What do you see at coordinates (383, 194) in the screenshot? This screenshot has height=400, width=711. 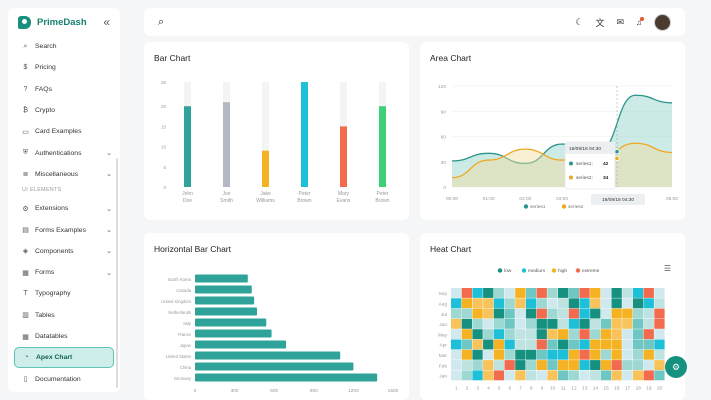 I see `x-tick-label: Peter` at bounding box center [383, 194].